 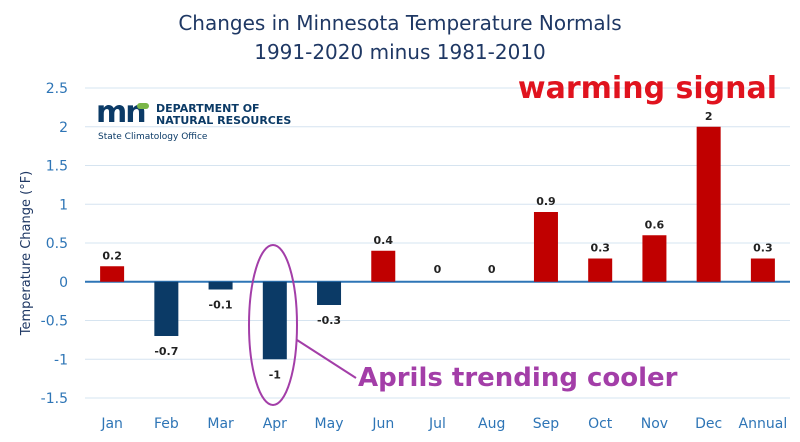 I want to click on bar-sep, so click(x=545, y=247).